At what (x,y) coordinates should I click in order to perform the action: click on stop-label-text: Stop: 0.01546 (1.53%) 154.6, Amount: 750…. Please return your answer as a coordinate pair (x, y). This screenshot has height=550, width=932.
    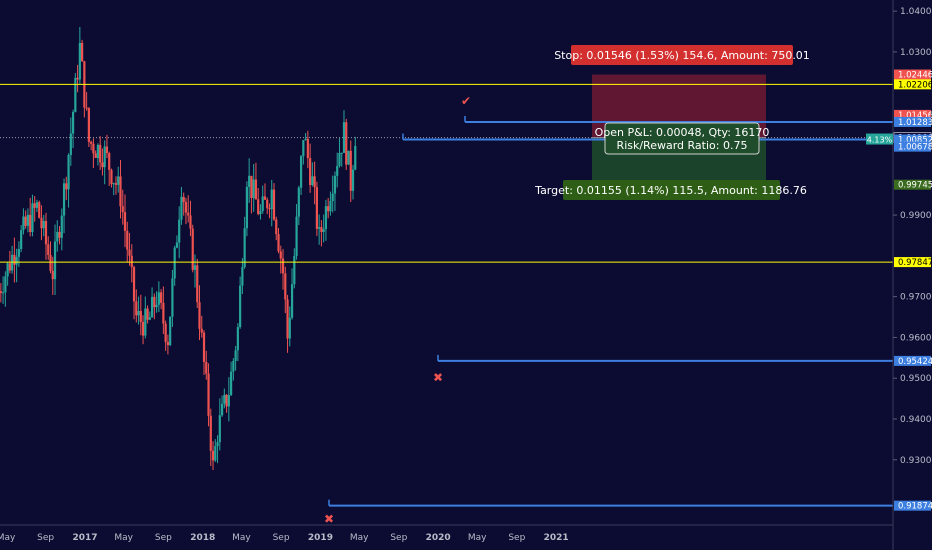
    Looking at the image, I should click on (682, 55).